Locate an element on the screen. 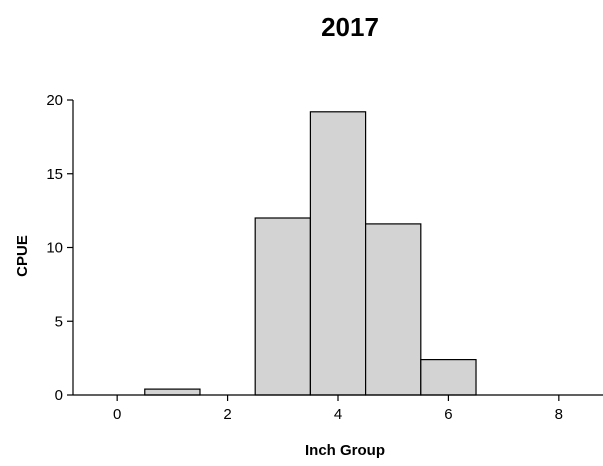  x-tick-label: 0 is located at coordinates (117, 414).